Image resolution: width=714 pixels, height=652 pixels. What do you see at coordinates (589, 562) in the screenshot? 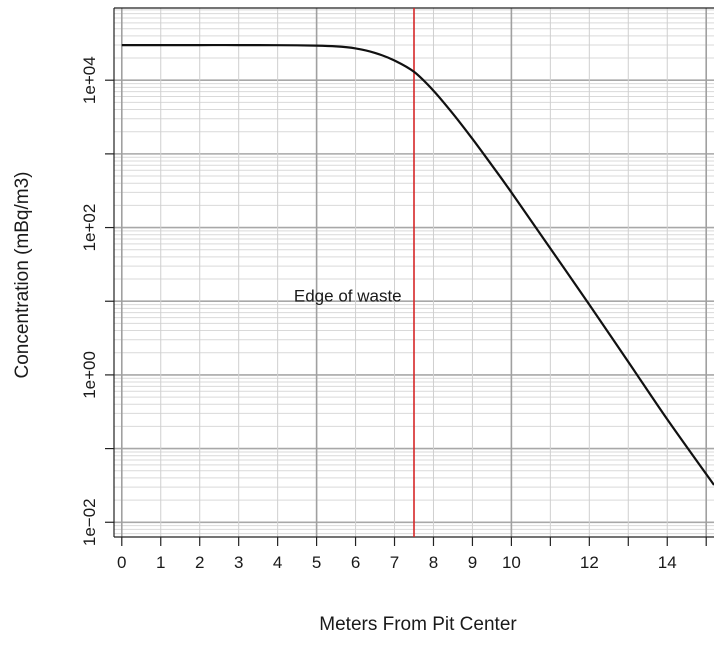
I see `x-tick-label: 12` at bounding box center [589, 562].